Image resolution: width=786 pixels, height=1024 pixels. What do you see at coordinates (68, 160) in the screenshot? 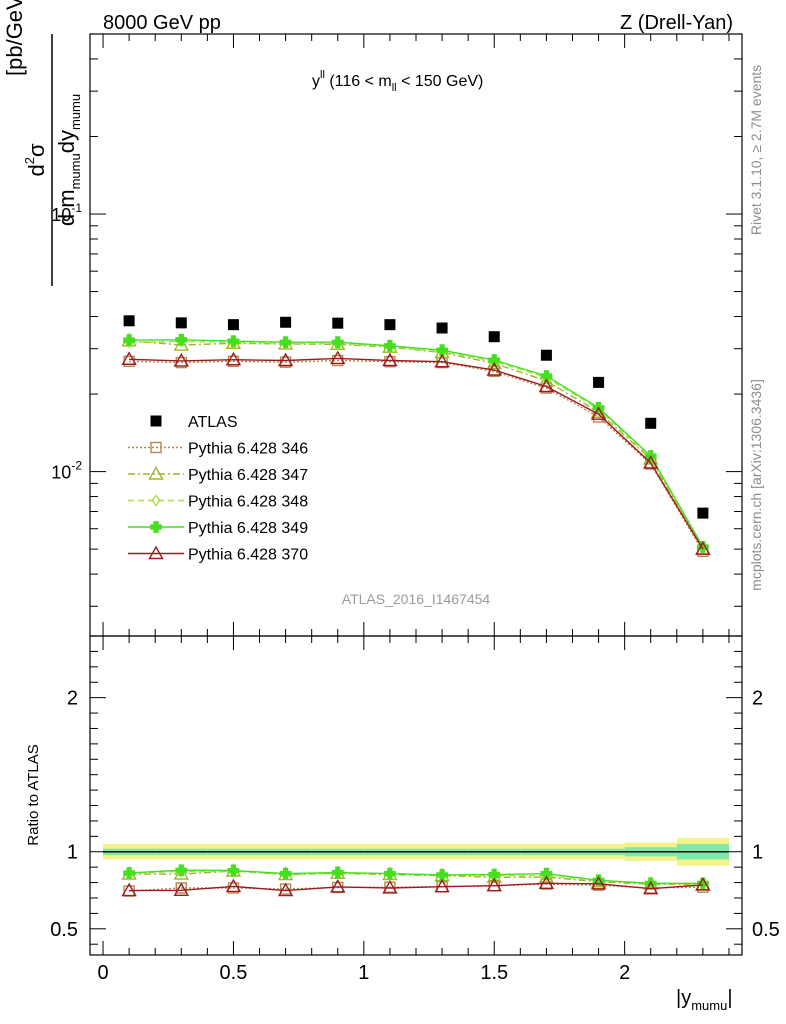
I see `svg-text: d mmumudymumu` at bounding box center [68, 160].